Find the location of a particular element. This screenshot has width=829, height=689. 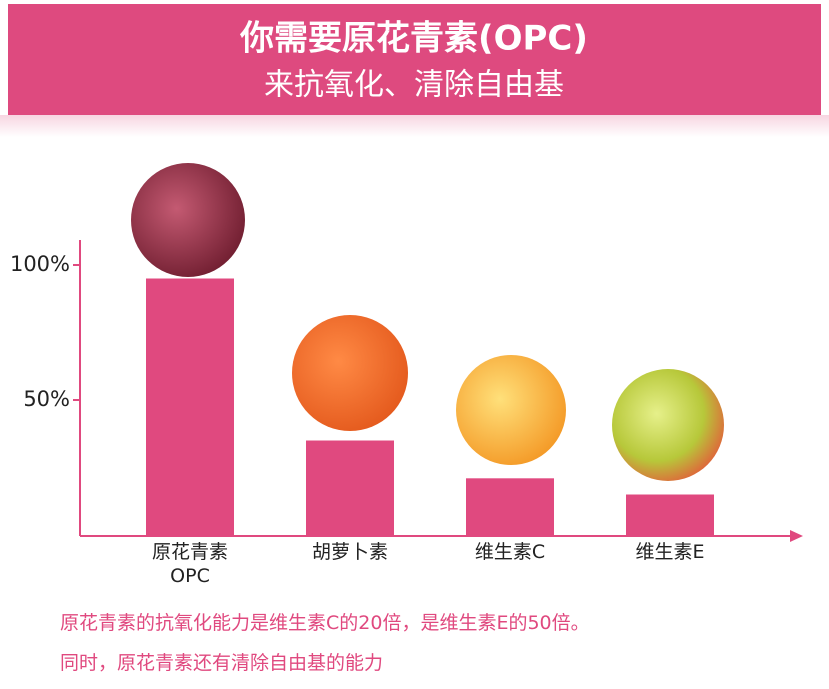

x-tick-label: 维生素E is located at coordinates (670, 552).